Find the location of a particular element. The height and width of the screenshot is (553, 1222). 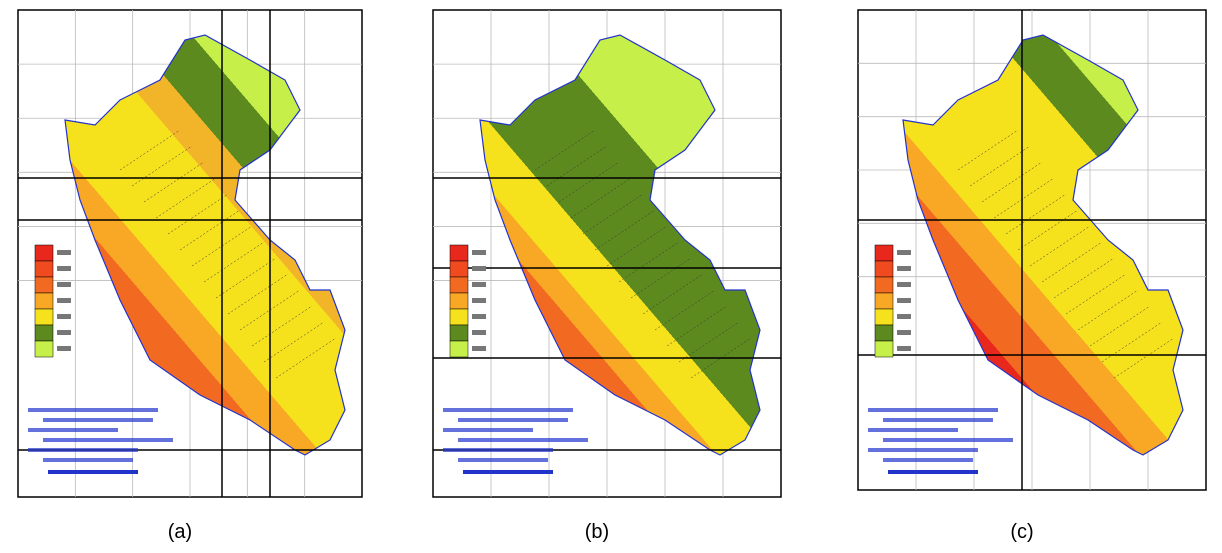

panel-caption: (c) is located at coordinates (1021, 532).